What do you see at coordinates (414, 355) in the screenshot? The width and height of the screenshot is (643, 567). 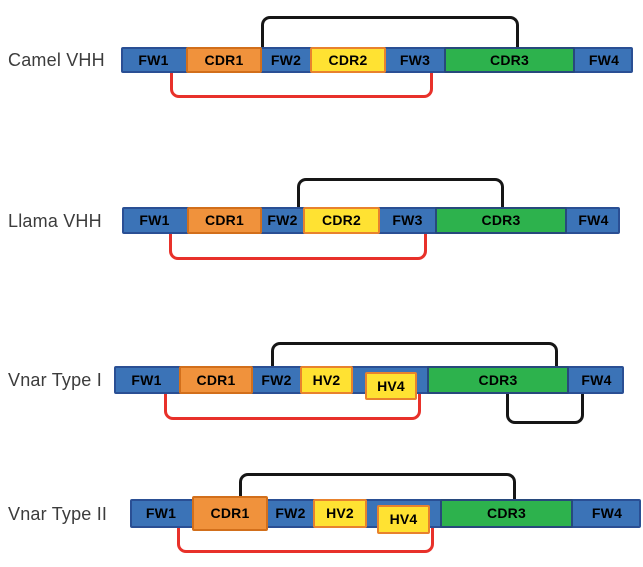 I see `vnar-type-i-black-top-disulfide-bond-bracket` at bounding box center [414, 355].